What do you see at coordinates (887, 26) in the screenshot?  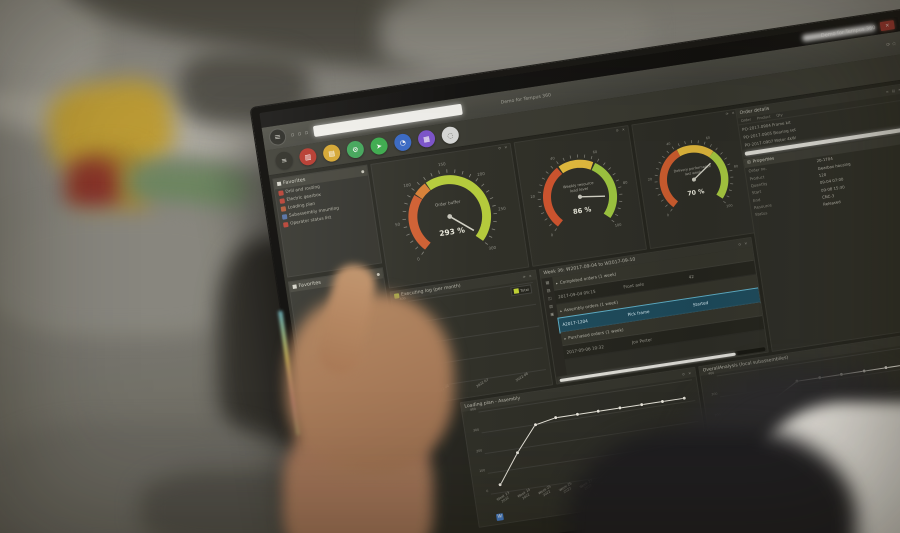 I see `window-close-button: ✕` at bounding box center [887, 26].